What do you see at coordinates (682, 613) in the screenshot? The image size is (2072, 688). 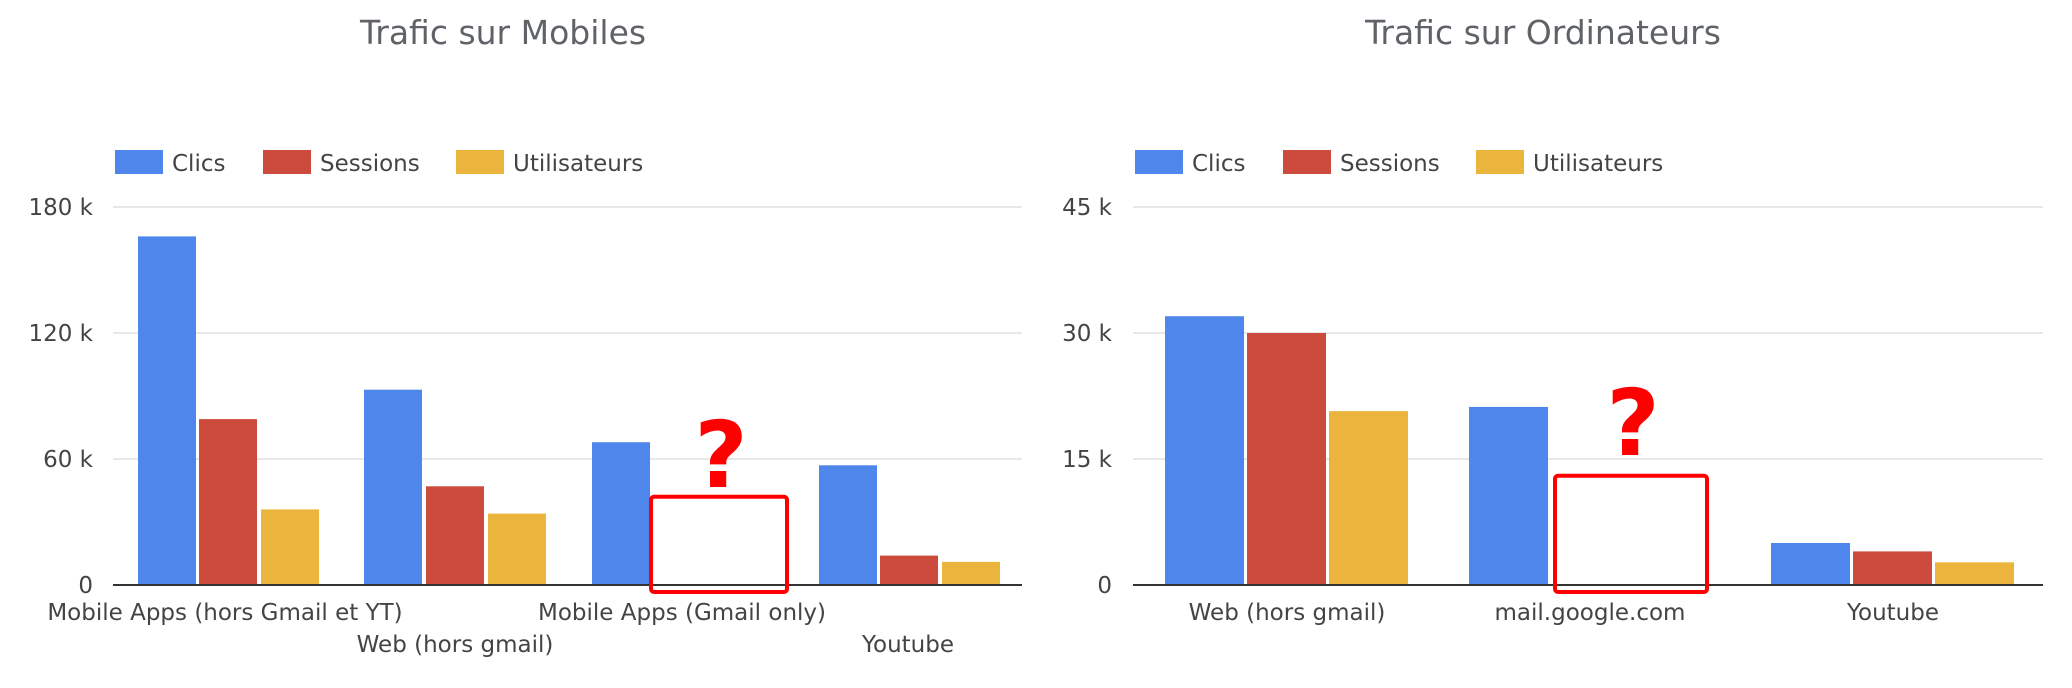 I see `category-label: Mobile Apps (Gmail only)` at bounding box center [682, 613].